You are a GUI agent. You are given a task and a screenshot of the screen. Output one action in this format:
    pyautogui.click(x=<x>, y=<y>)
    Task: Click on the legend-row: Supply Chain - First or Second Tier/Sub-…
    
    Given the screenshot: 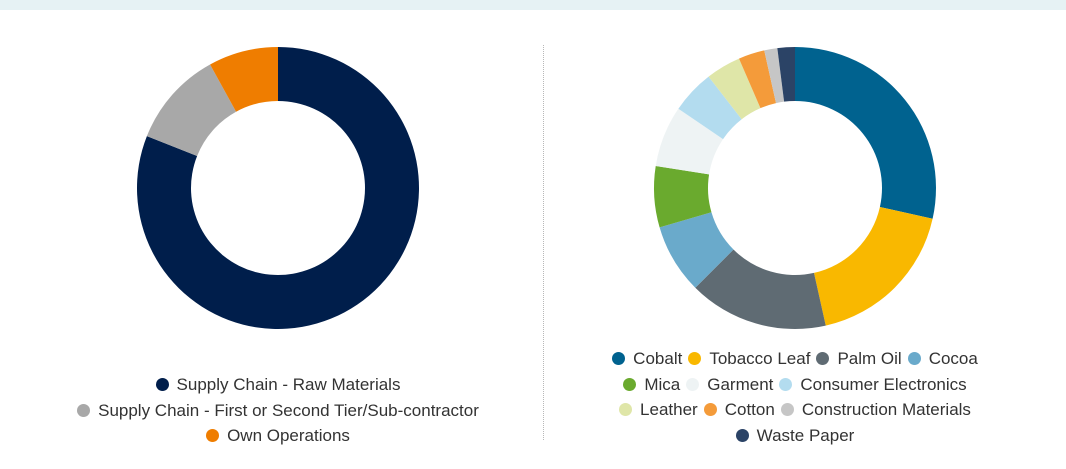 What is the action you would take?
    pyautogui.click(x=279, y=411)
    